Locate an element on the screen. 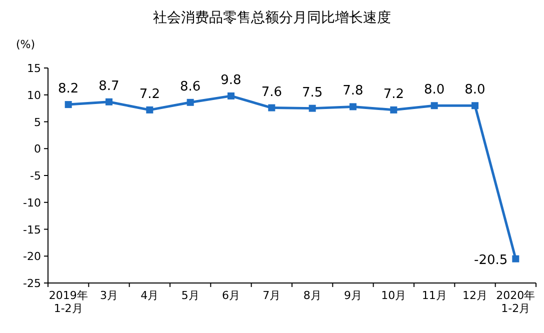 The image size is (544, 333). x-tick-label: 8月 is located at coordinates (312, 295).